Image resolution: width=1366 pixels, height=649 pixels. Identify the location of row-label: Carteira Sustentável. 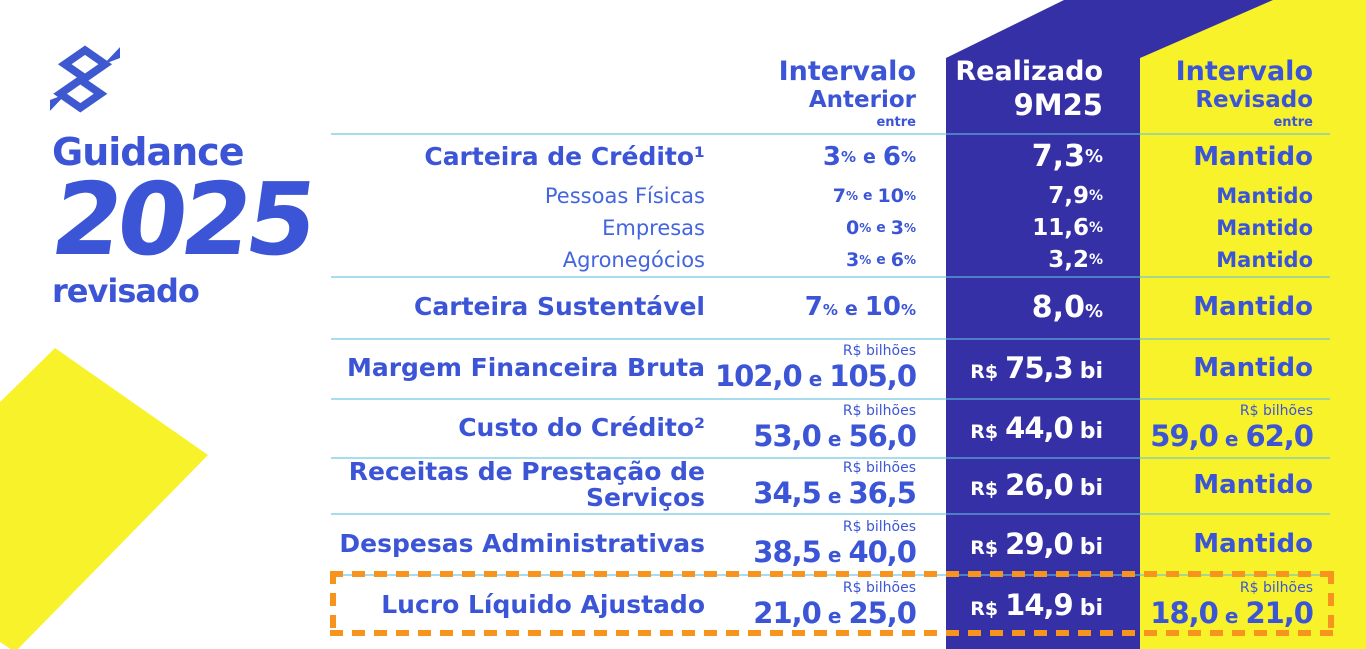
(559, 306).